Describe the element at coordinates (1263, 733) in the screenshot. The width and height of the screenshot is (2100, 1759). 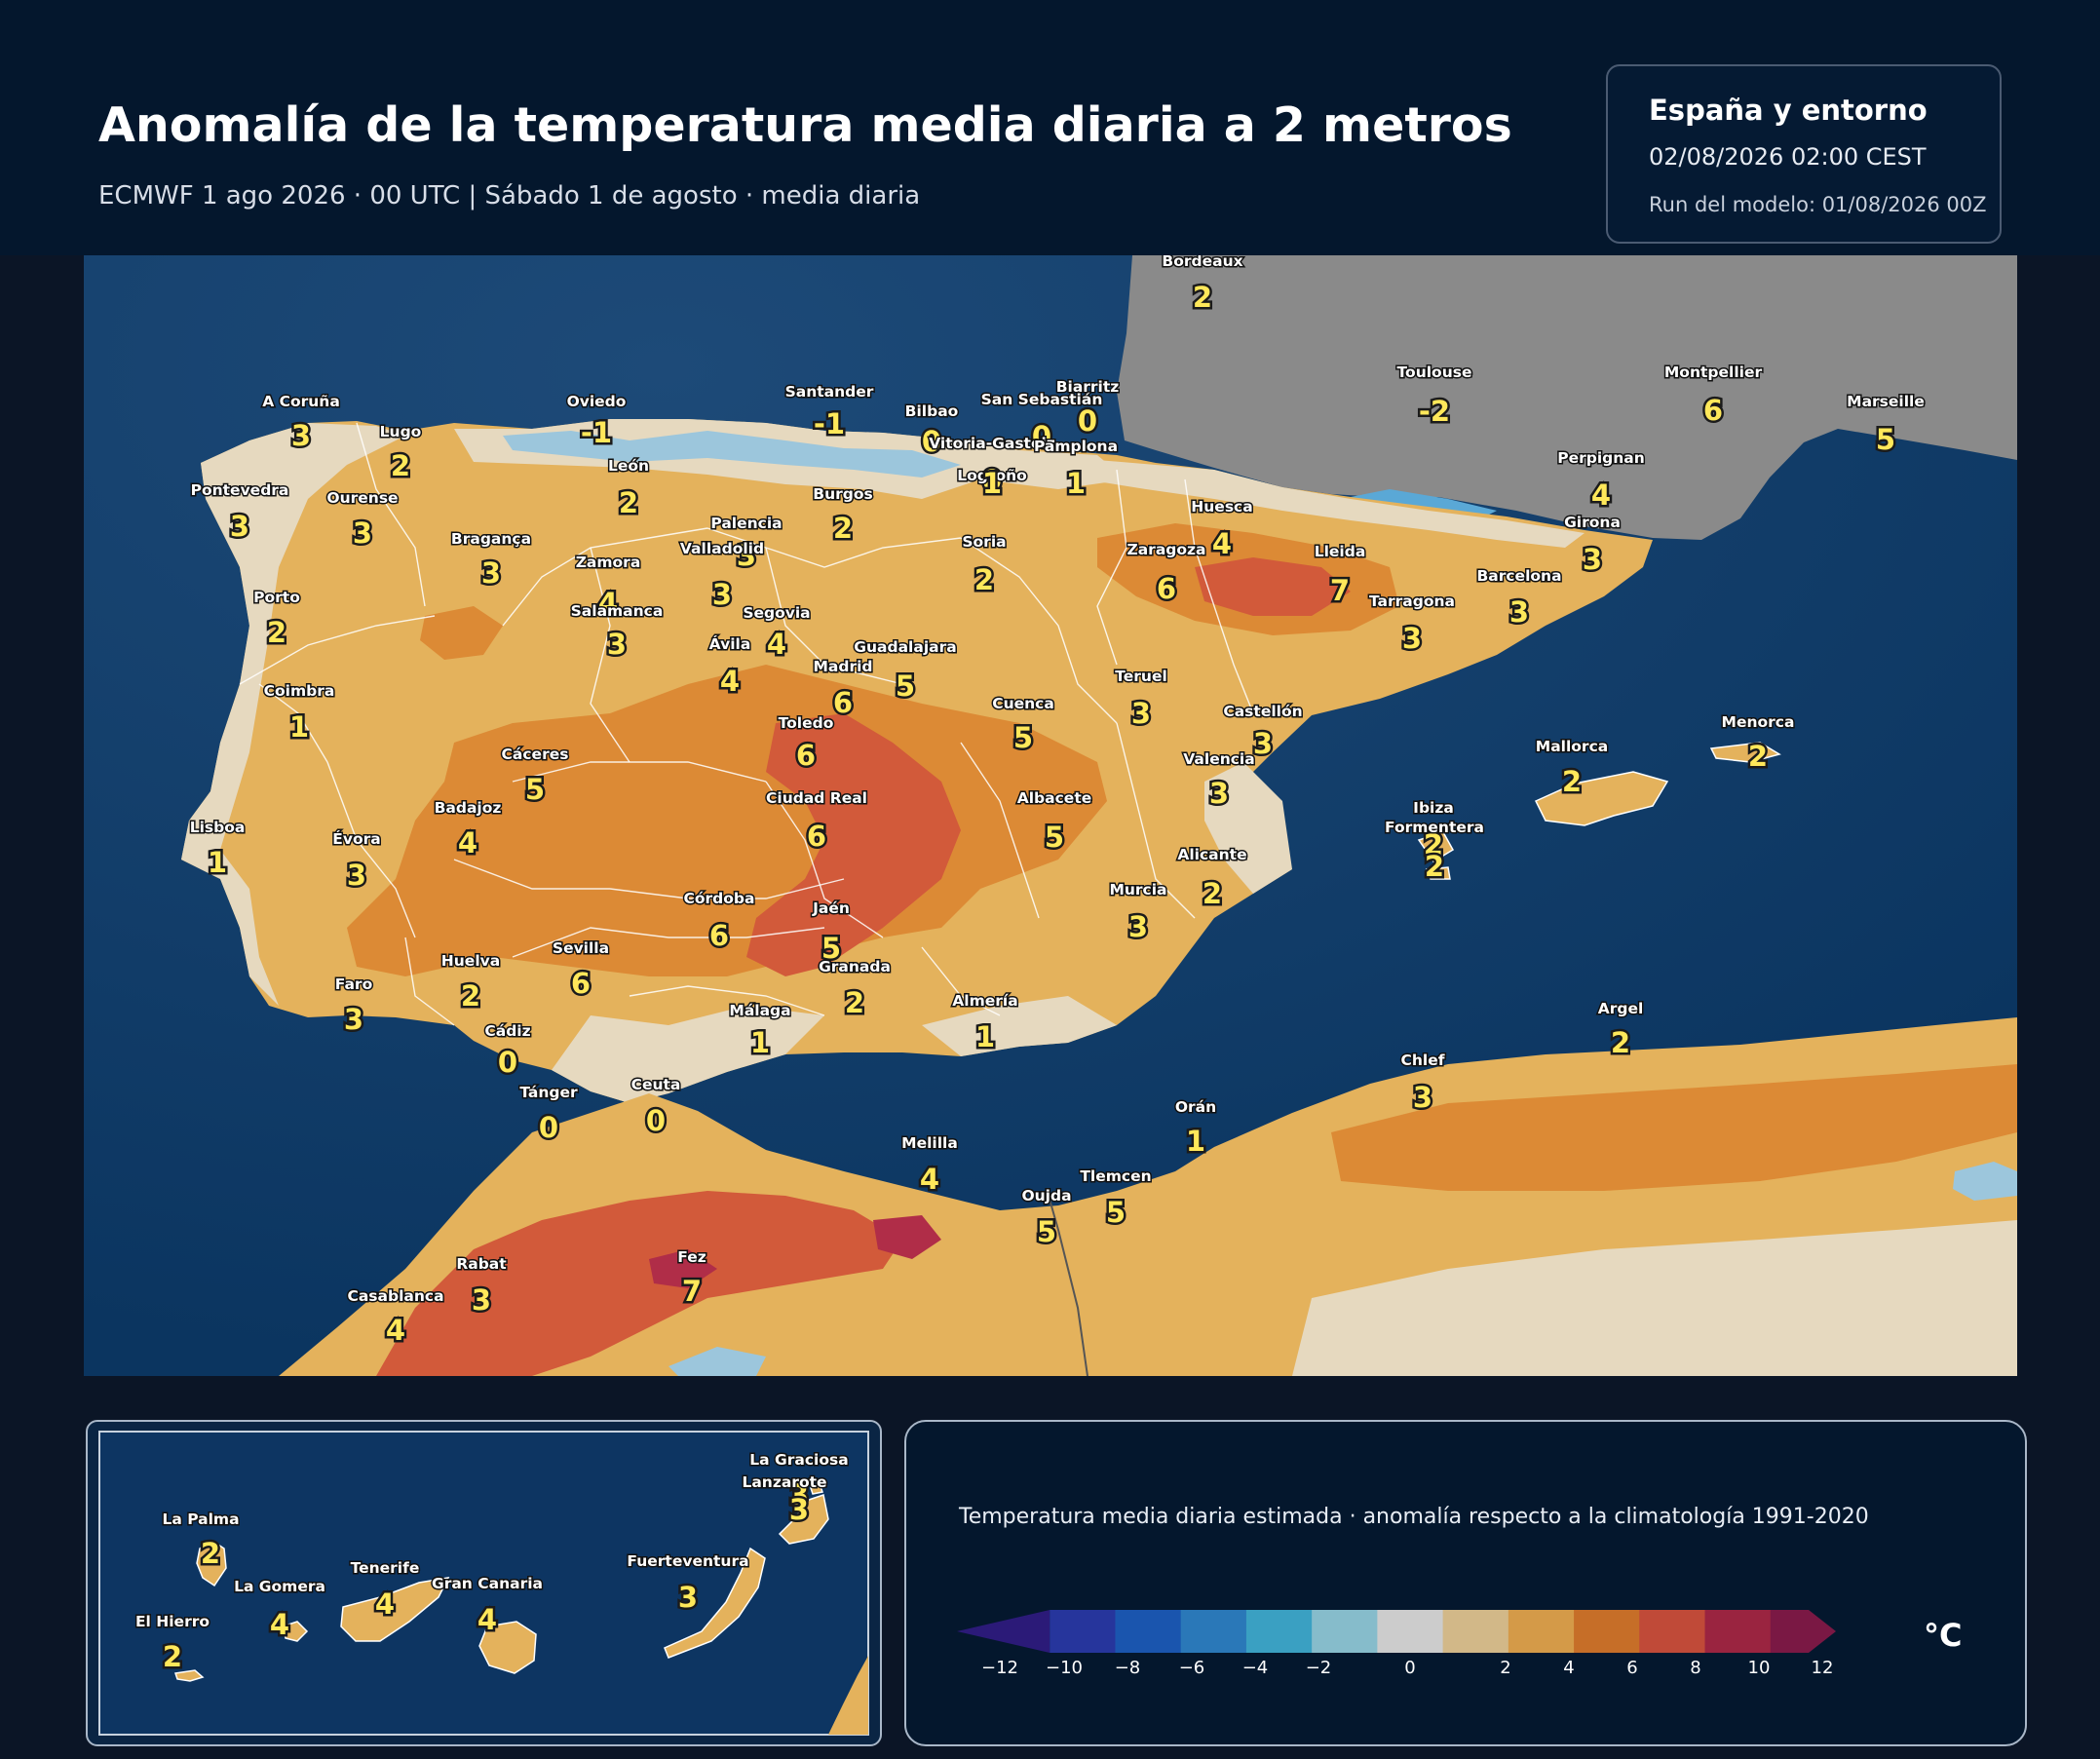
I see `city-castellon: Castellón 3` at that location.